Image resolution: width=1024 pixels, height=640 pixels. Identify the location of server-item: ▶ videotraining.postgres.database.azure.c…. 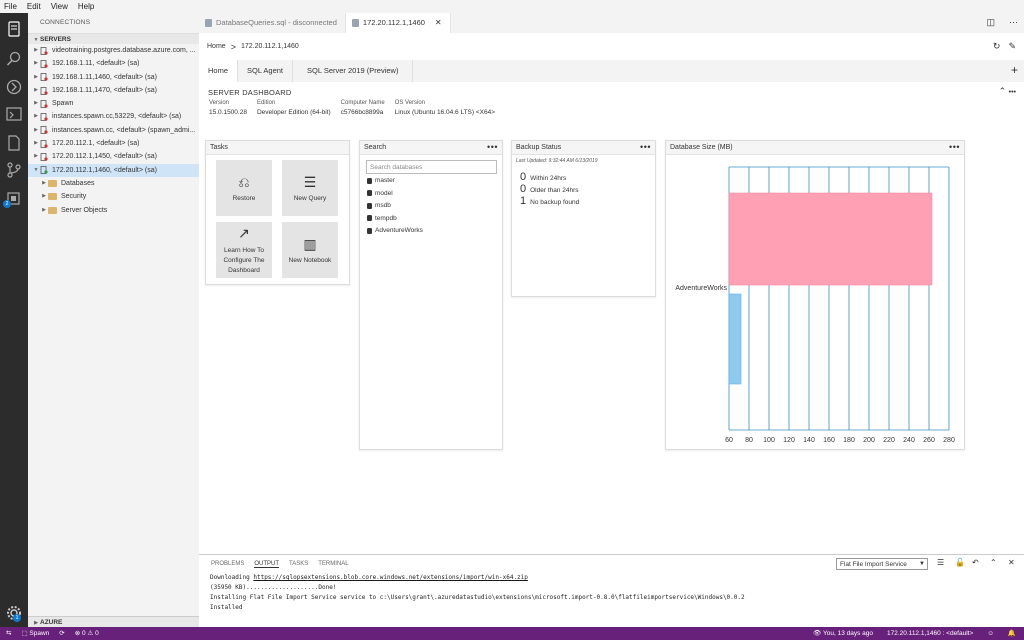
(113, 50).